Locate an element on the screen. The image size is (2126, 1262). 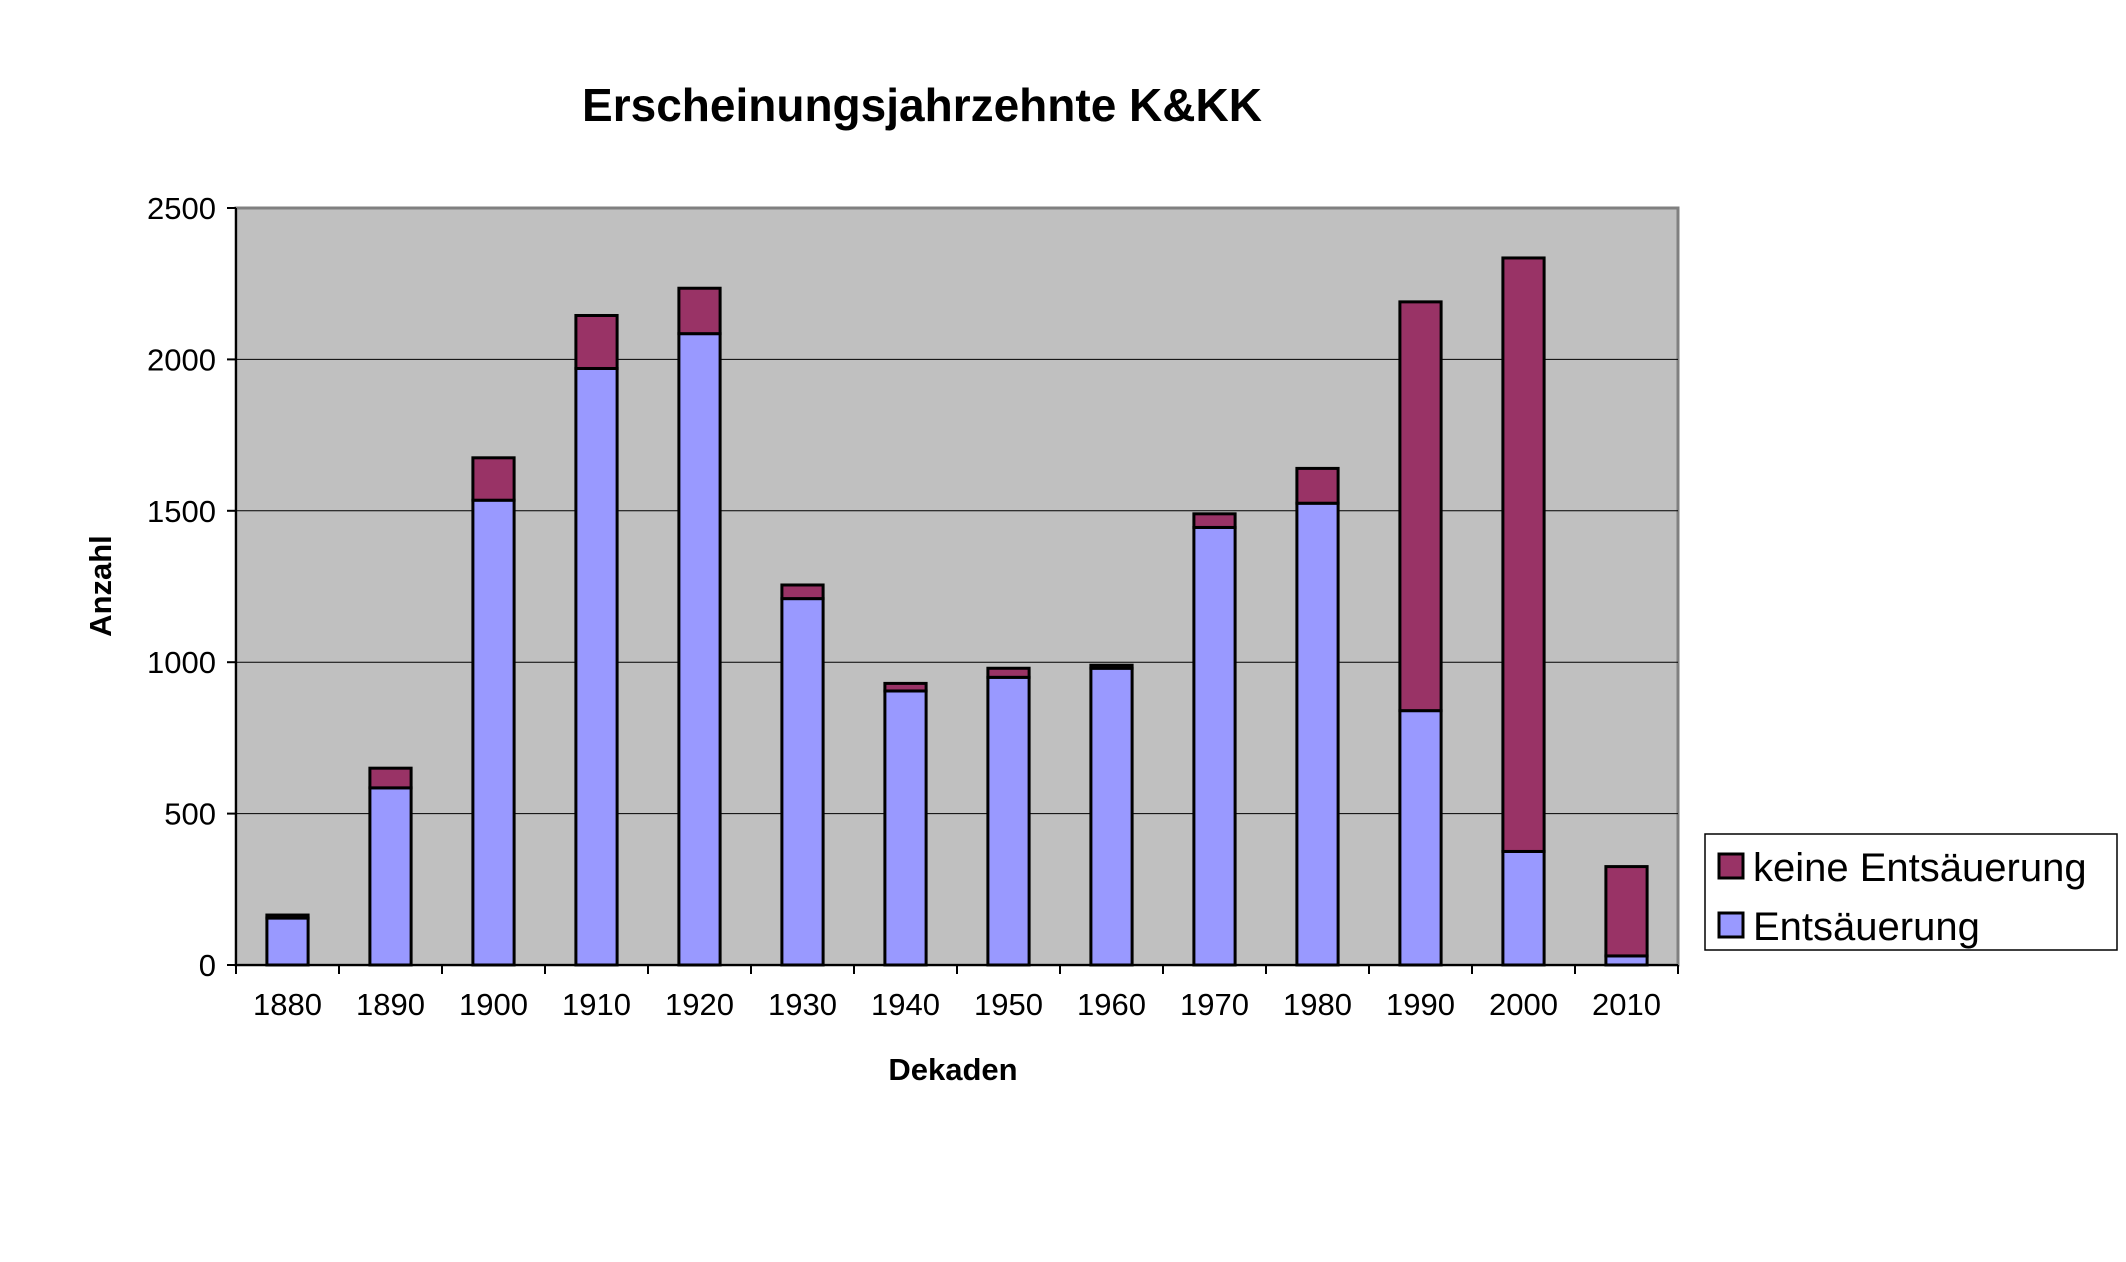
y-tick-label: 0 is located at coordinates (207, 965).